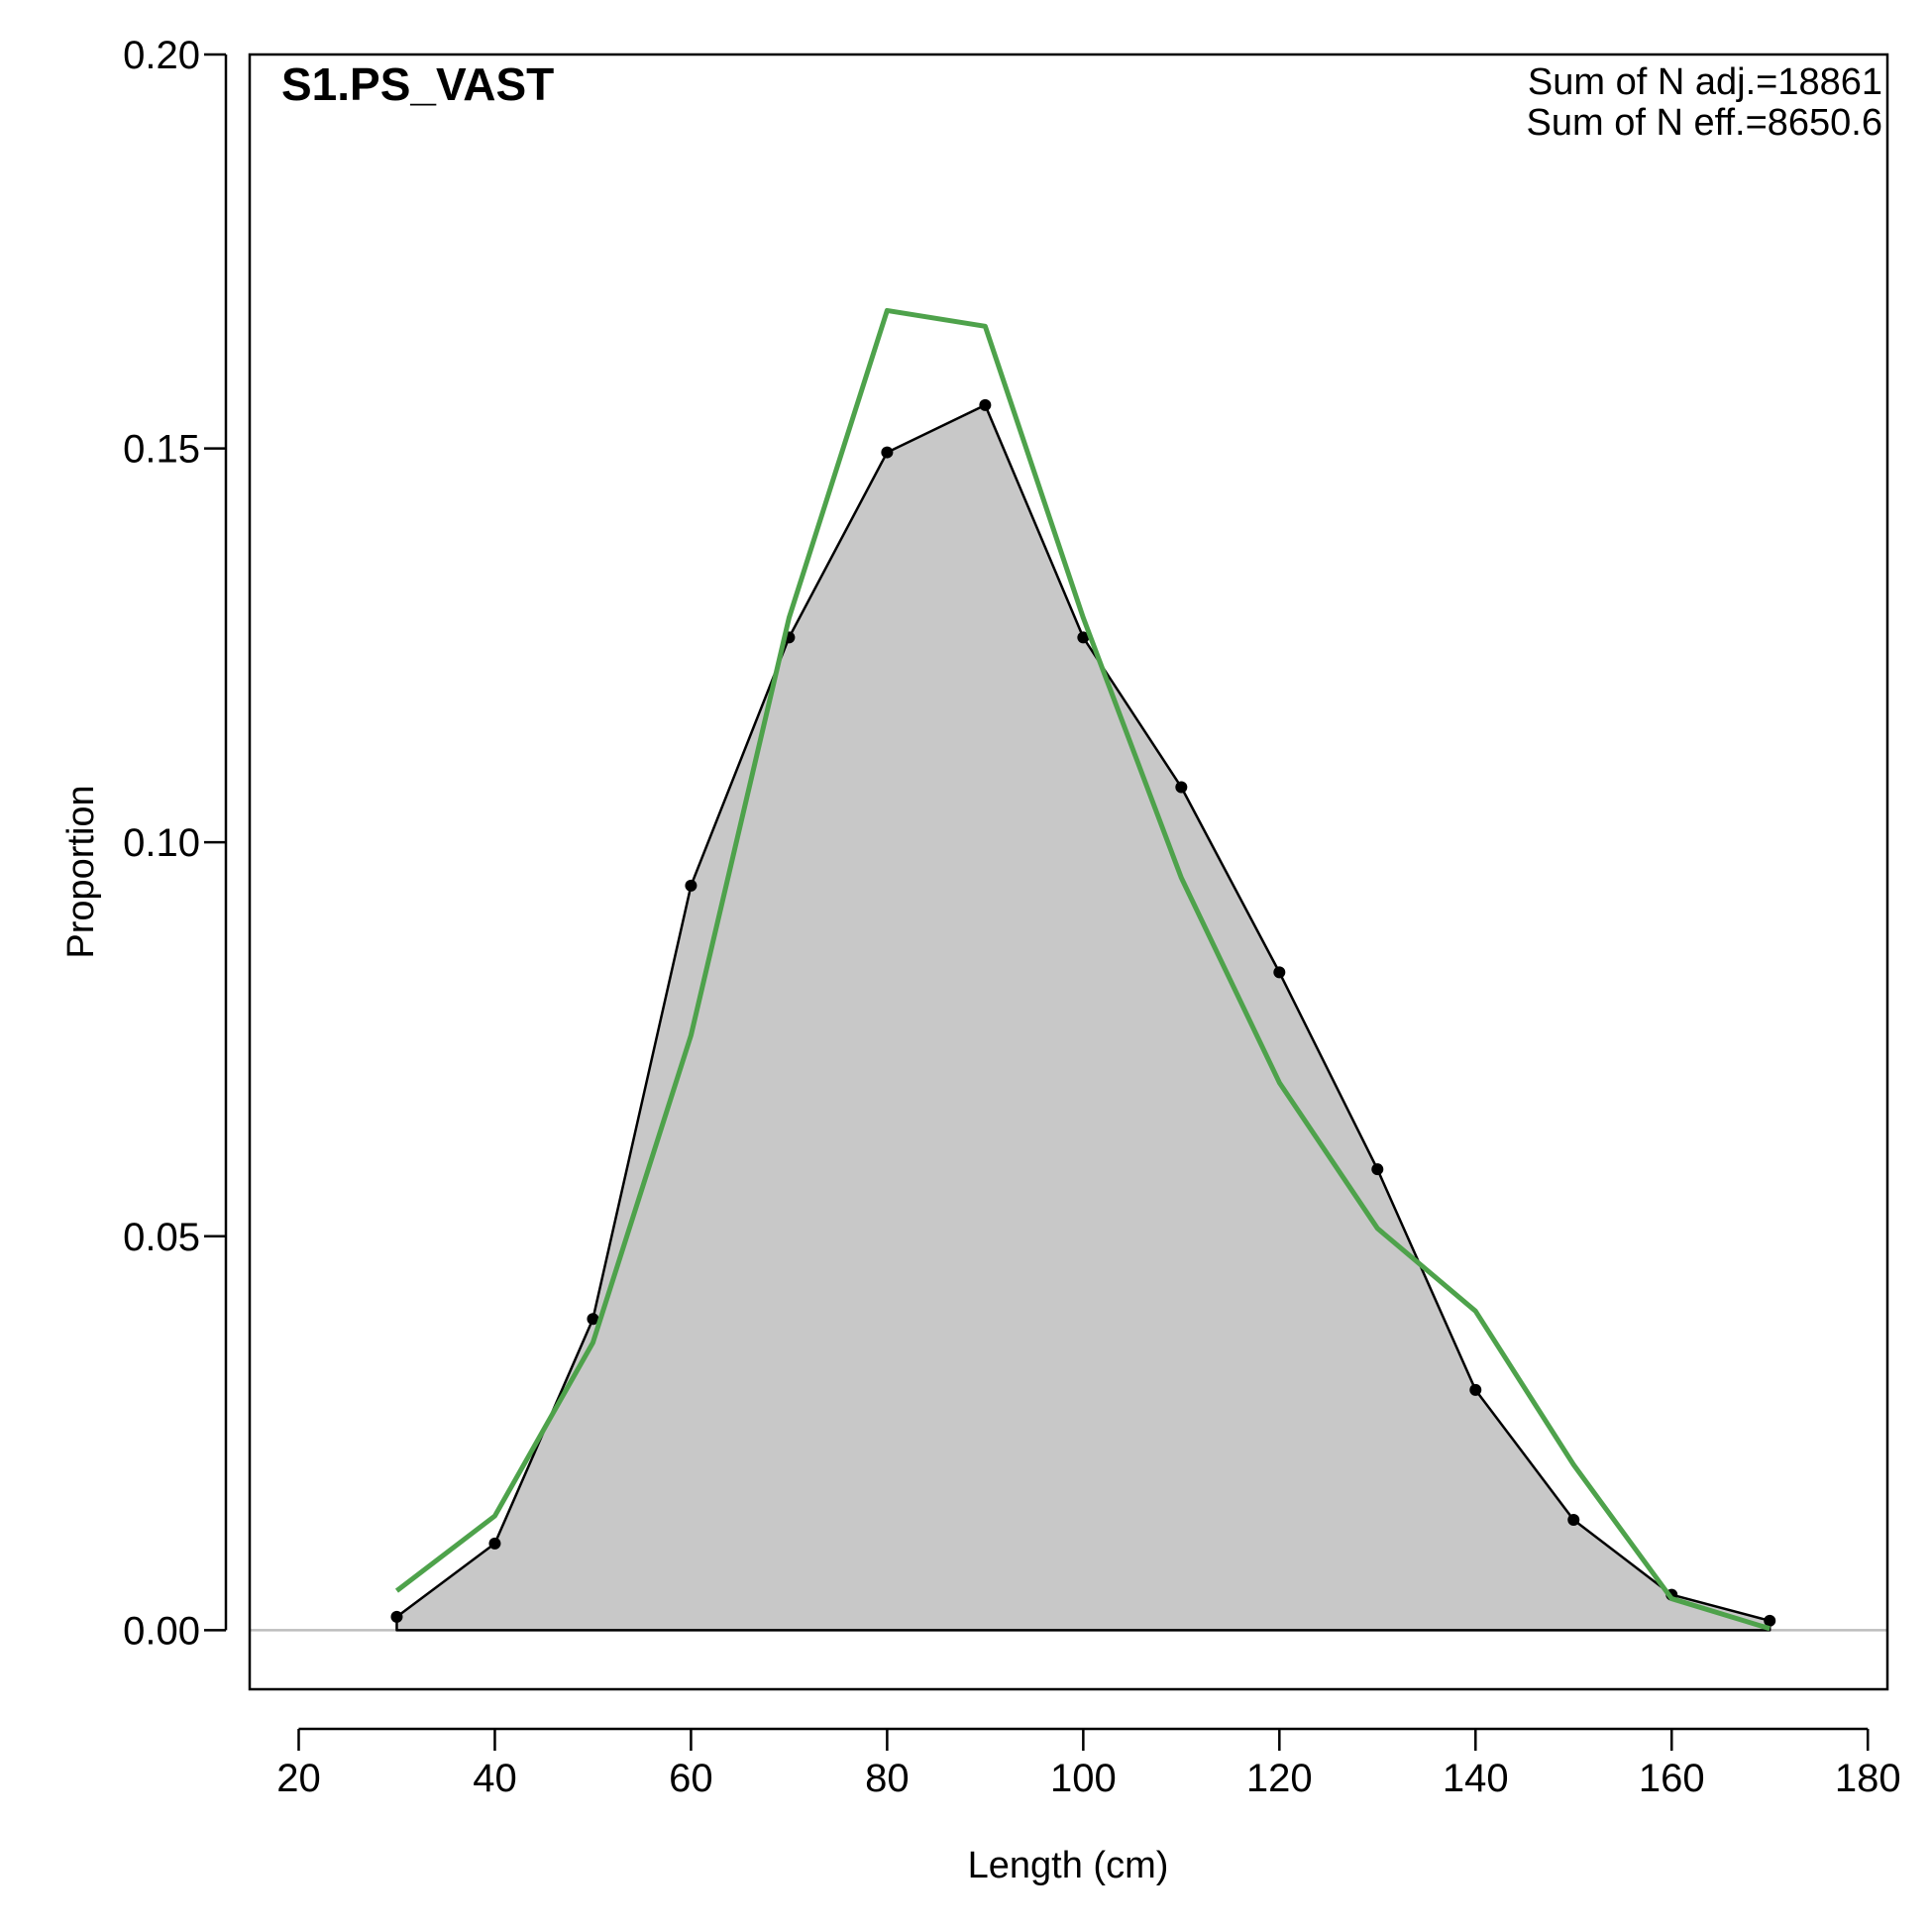 The height and width of the screenshot is (1932, 1932). Describe the element at coordinates (161, 55) in the screenshot. I see `y-tick-label: 0.20` at that location.